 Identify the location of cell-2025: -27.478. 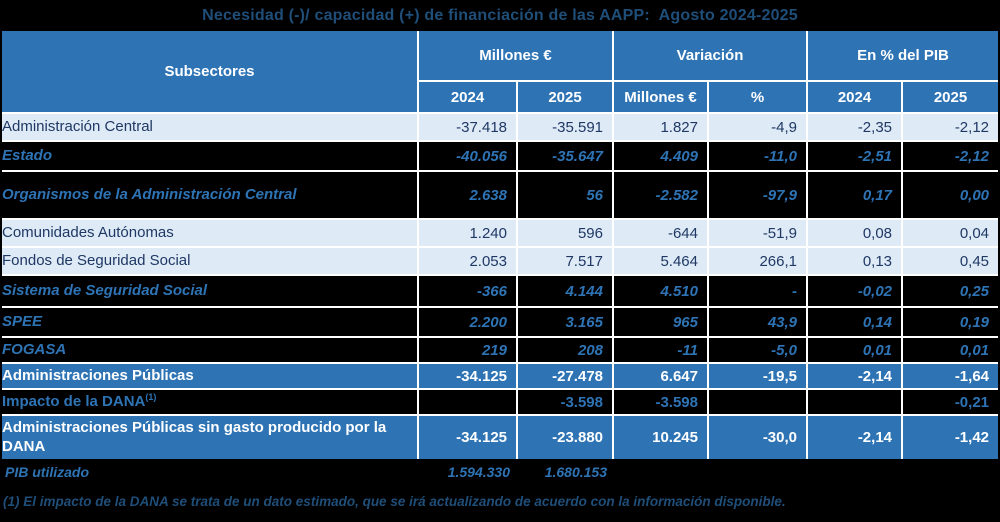
(565, 376).